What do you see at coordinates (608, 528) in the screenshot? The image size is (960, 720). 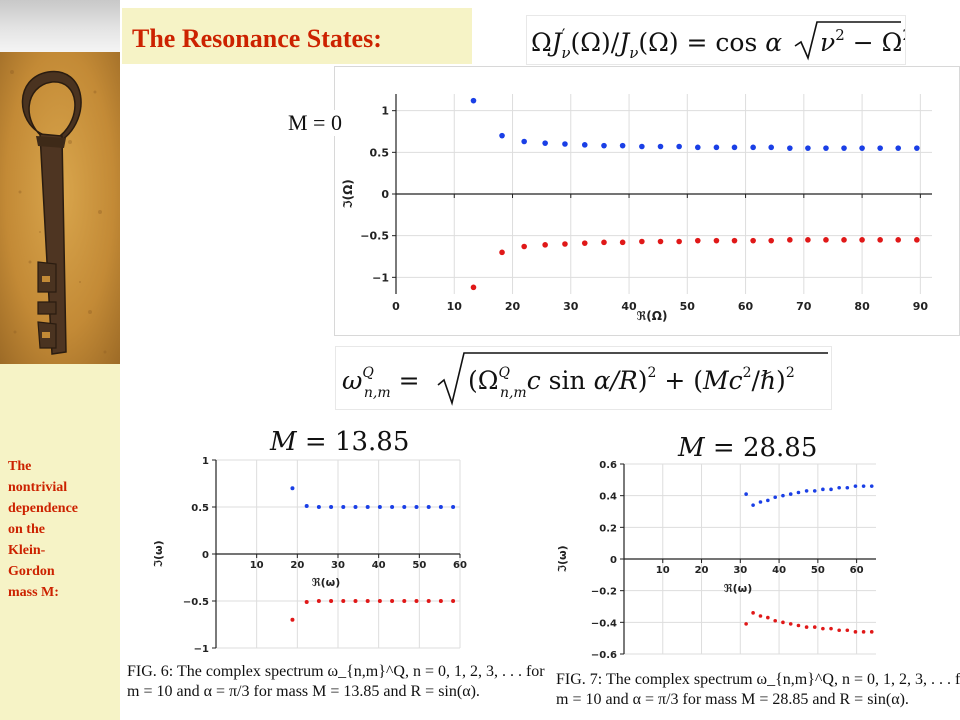 I see `y-tick-label: 0.2` at bounding box center [608, 528].